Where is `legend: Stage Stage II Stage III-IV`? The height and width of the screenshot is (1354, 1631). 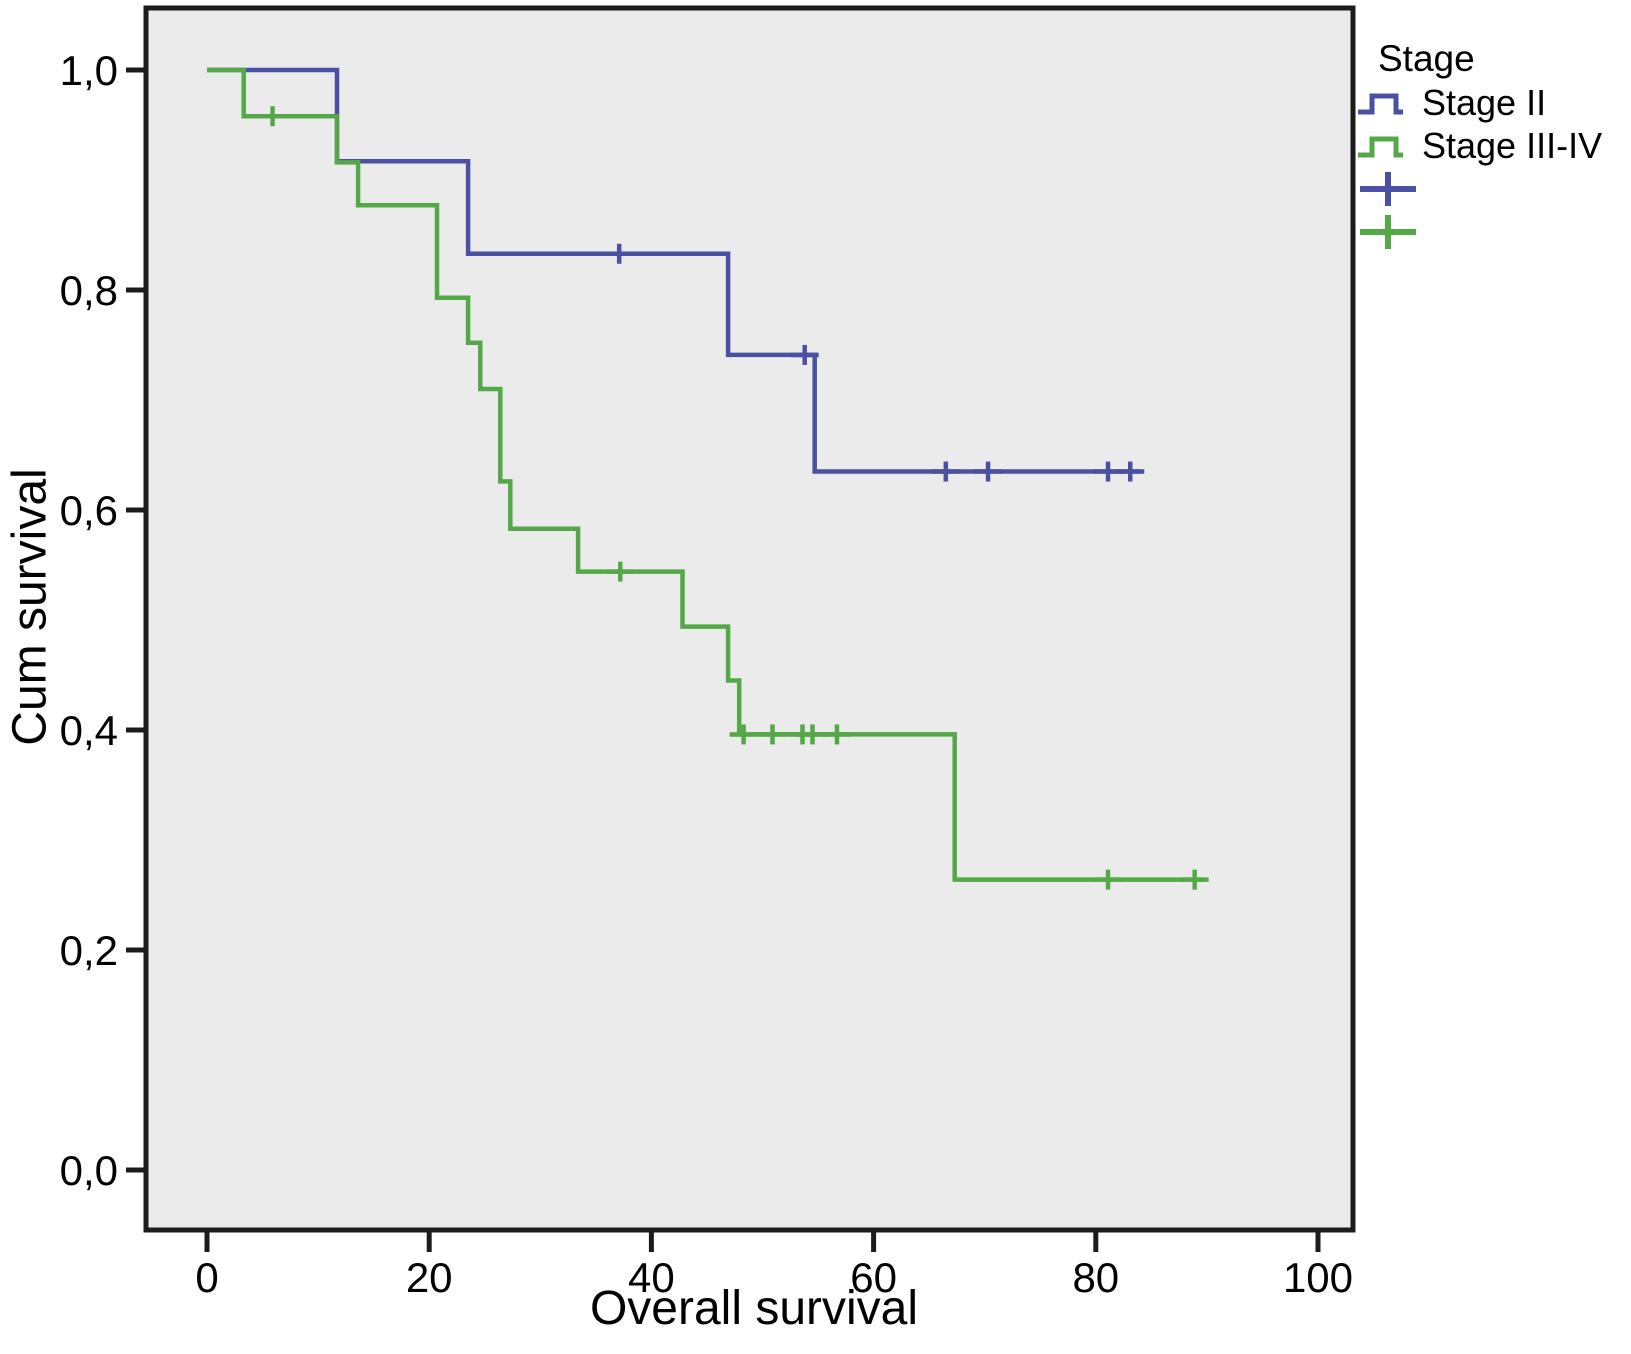 legend: Stage Stage II Stage III-IV is located at coordinates (1493, 146).